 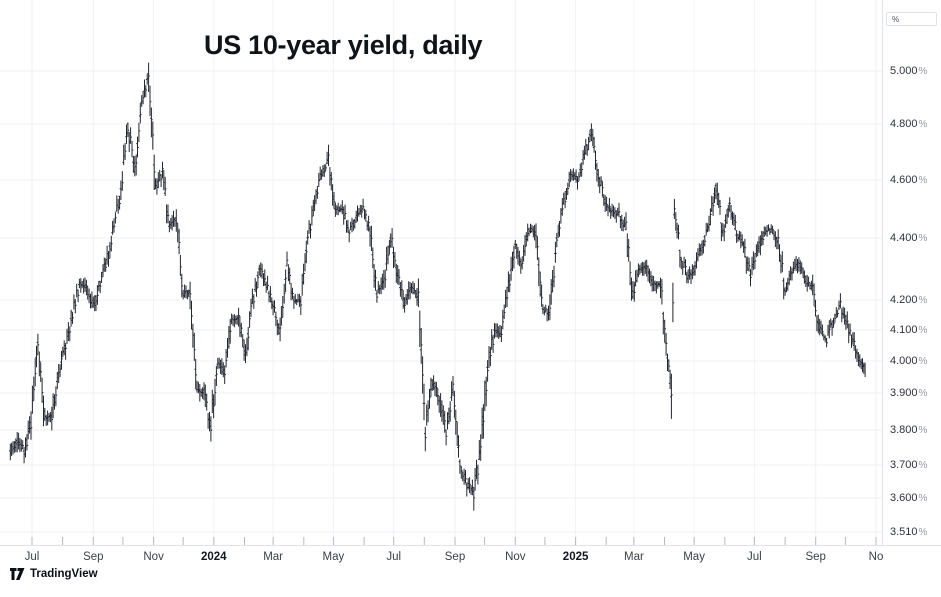 What do you see at coordinates (909, 330) in the screenshot?
I see `price-axis-label: 4.100%` at bounding box center [909, 330].